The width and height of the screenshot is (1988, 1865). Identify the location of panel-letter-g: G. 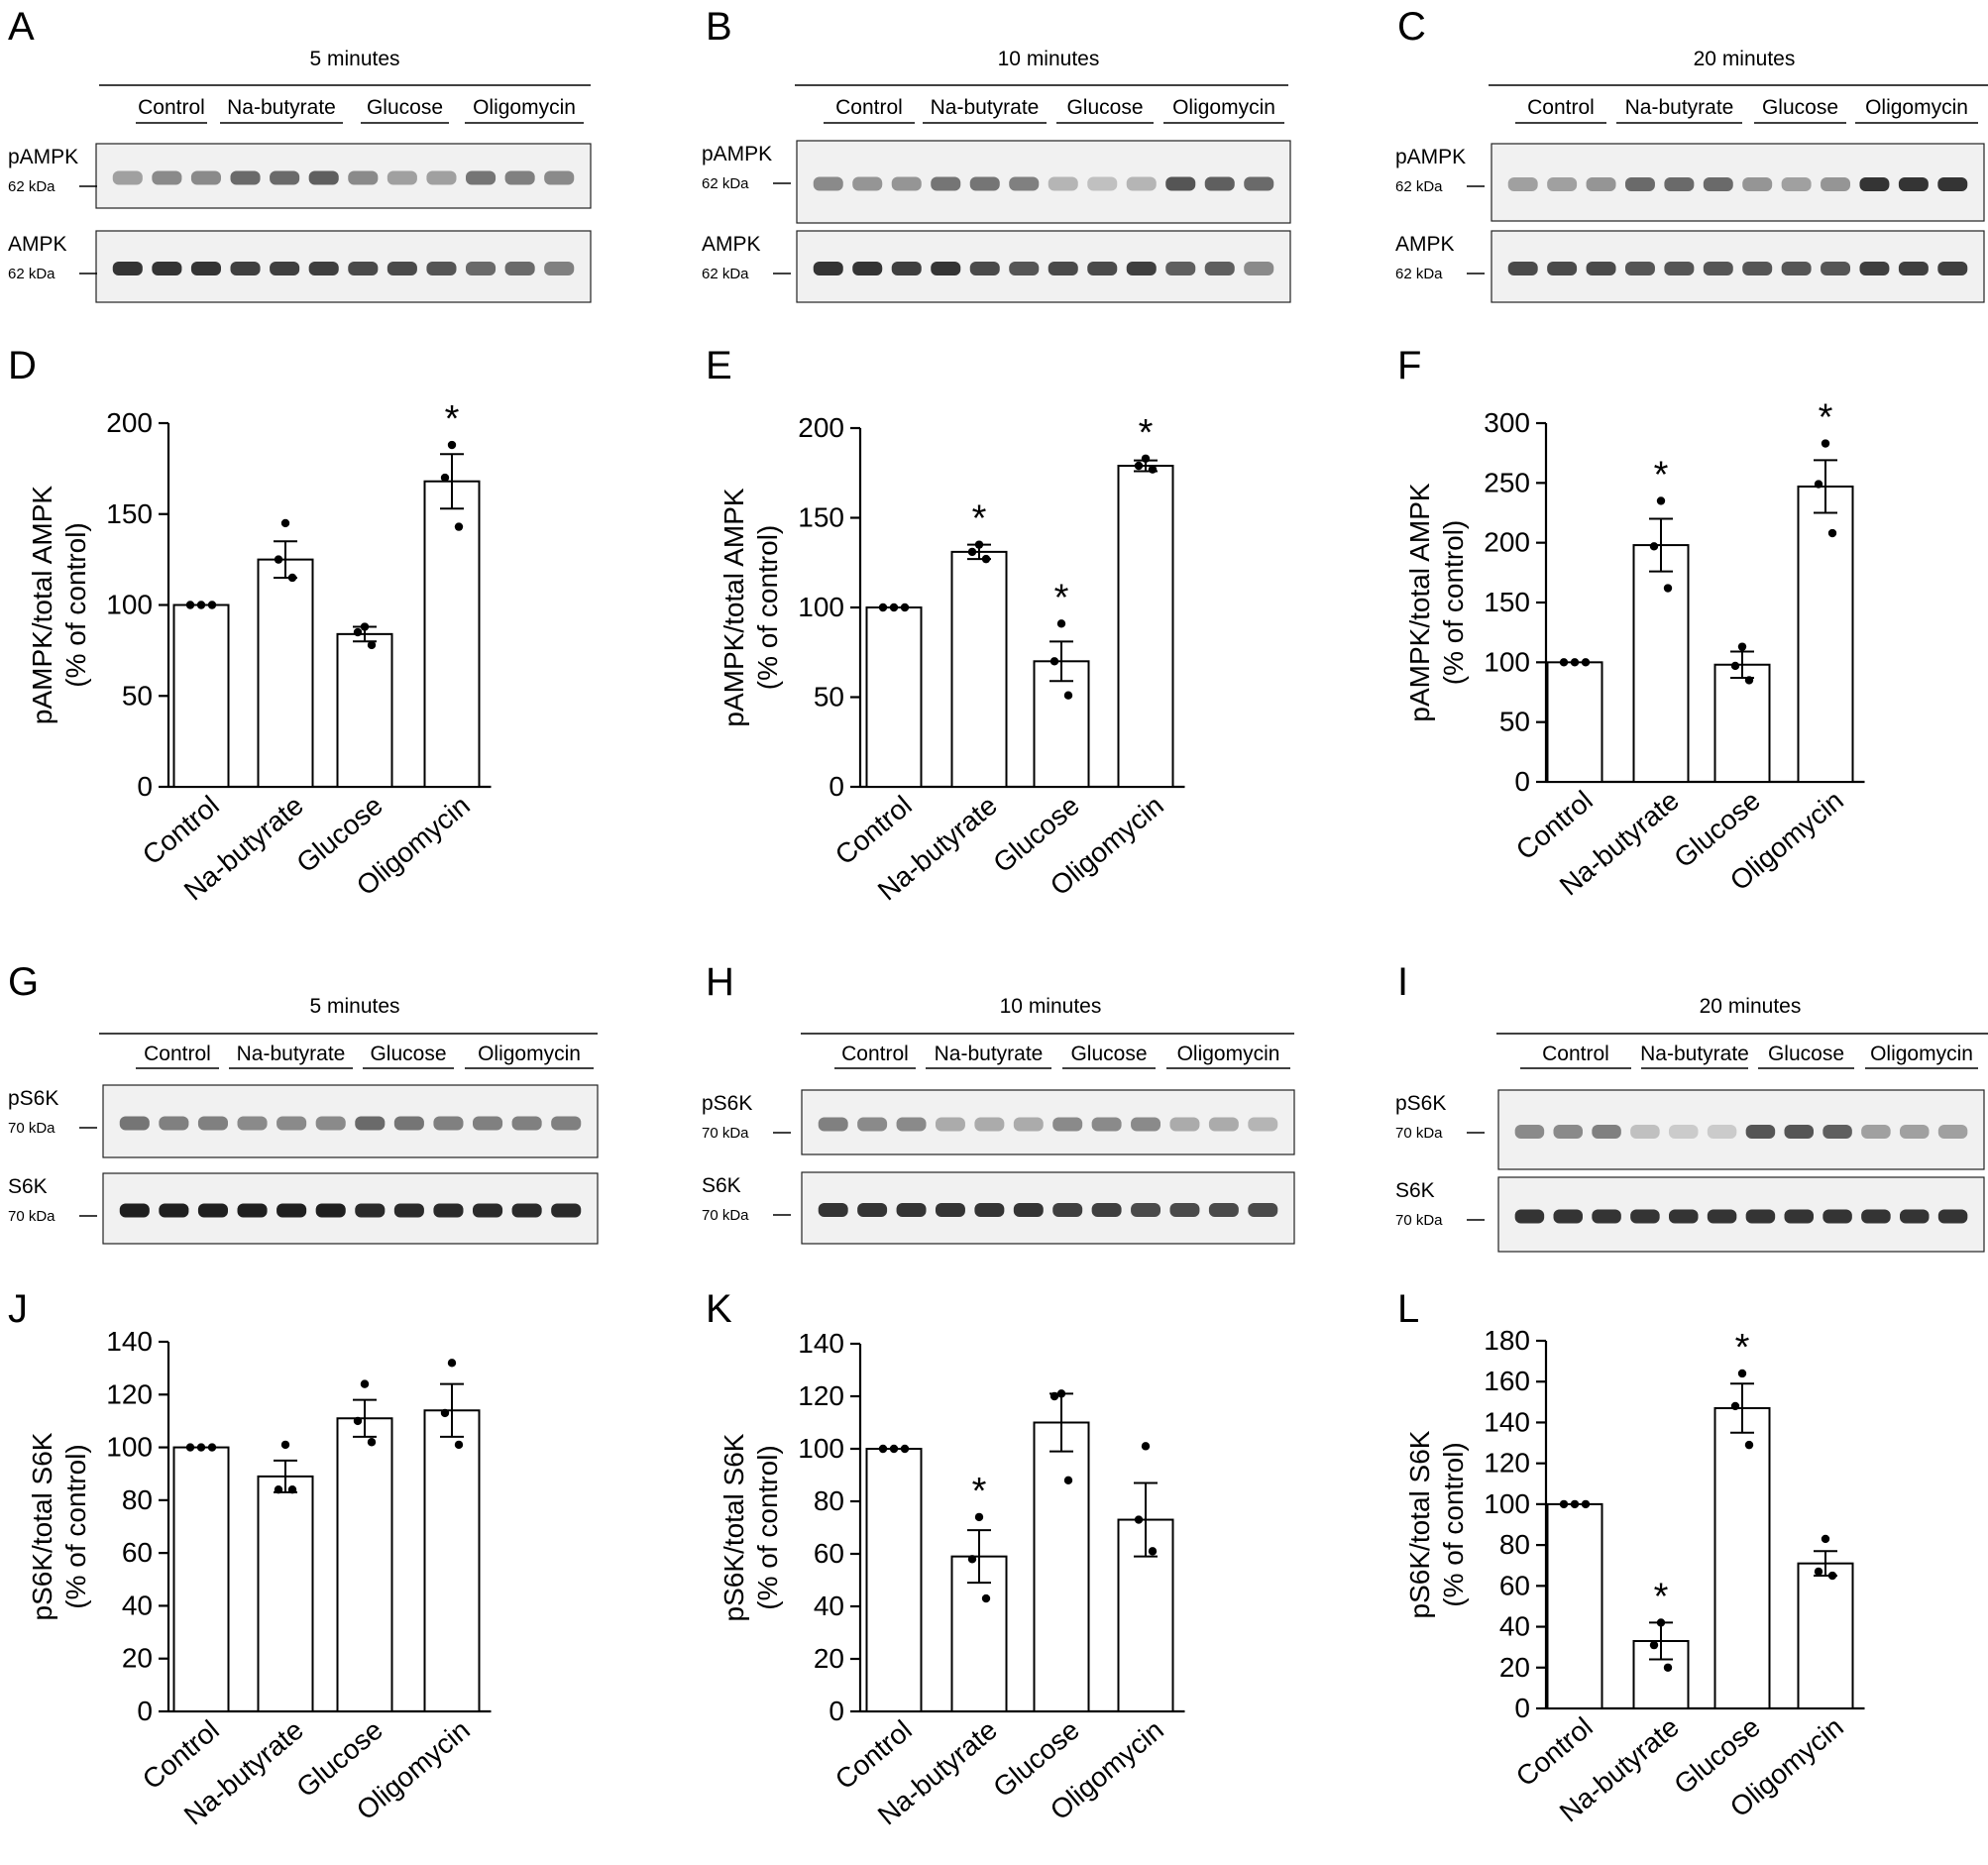
(23, 982).